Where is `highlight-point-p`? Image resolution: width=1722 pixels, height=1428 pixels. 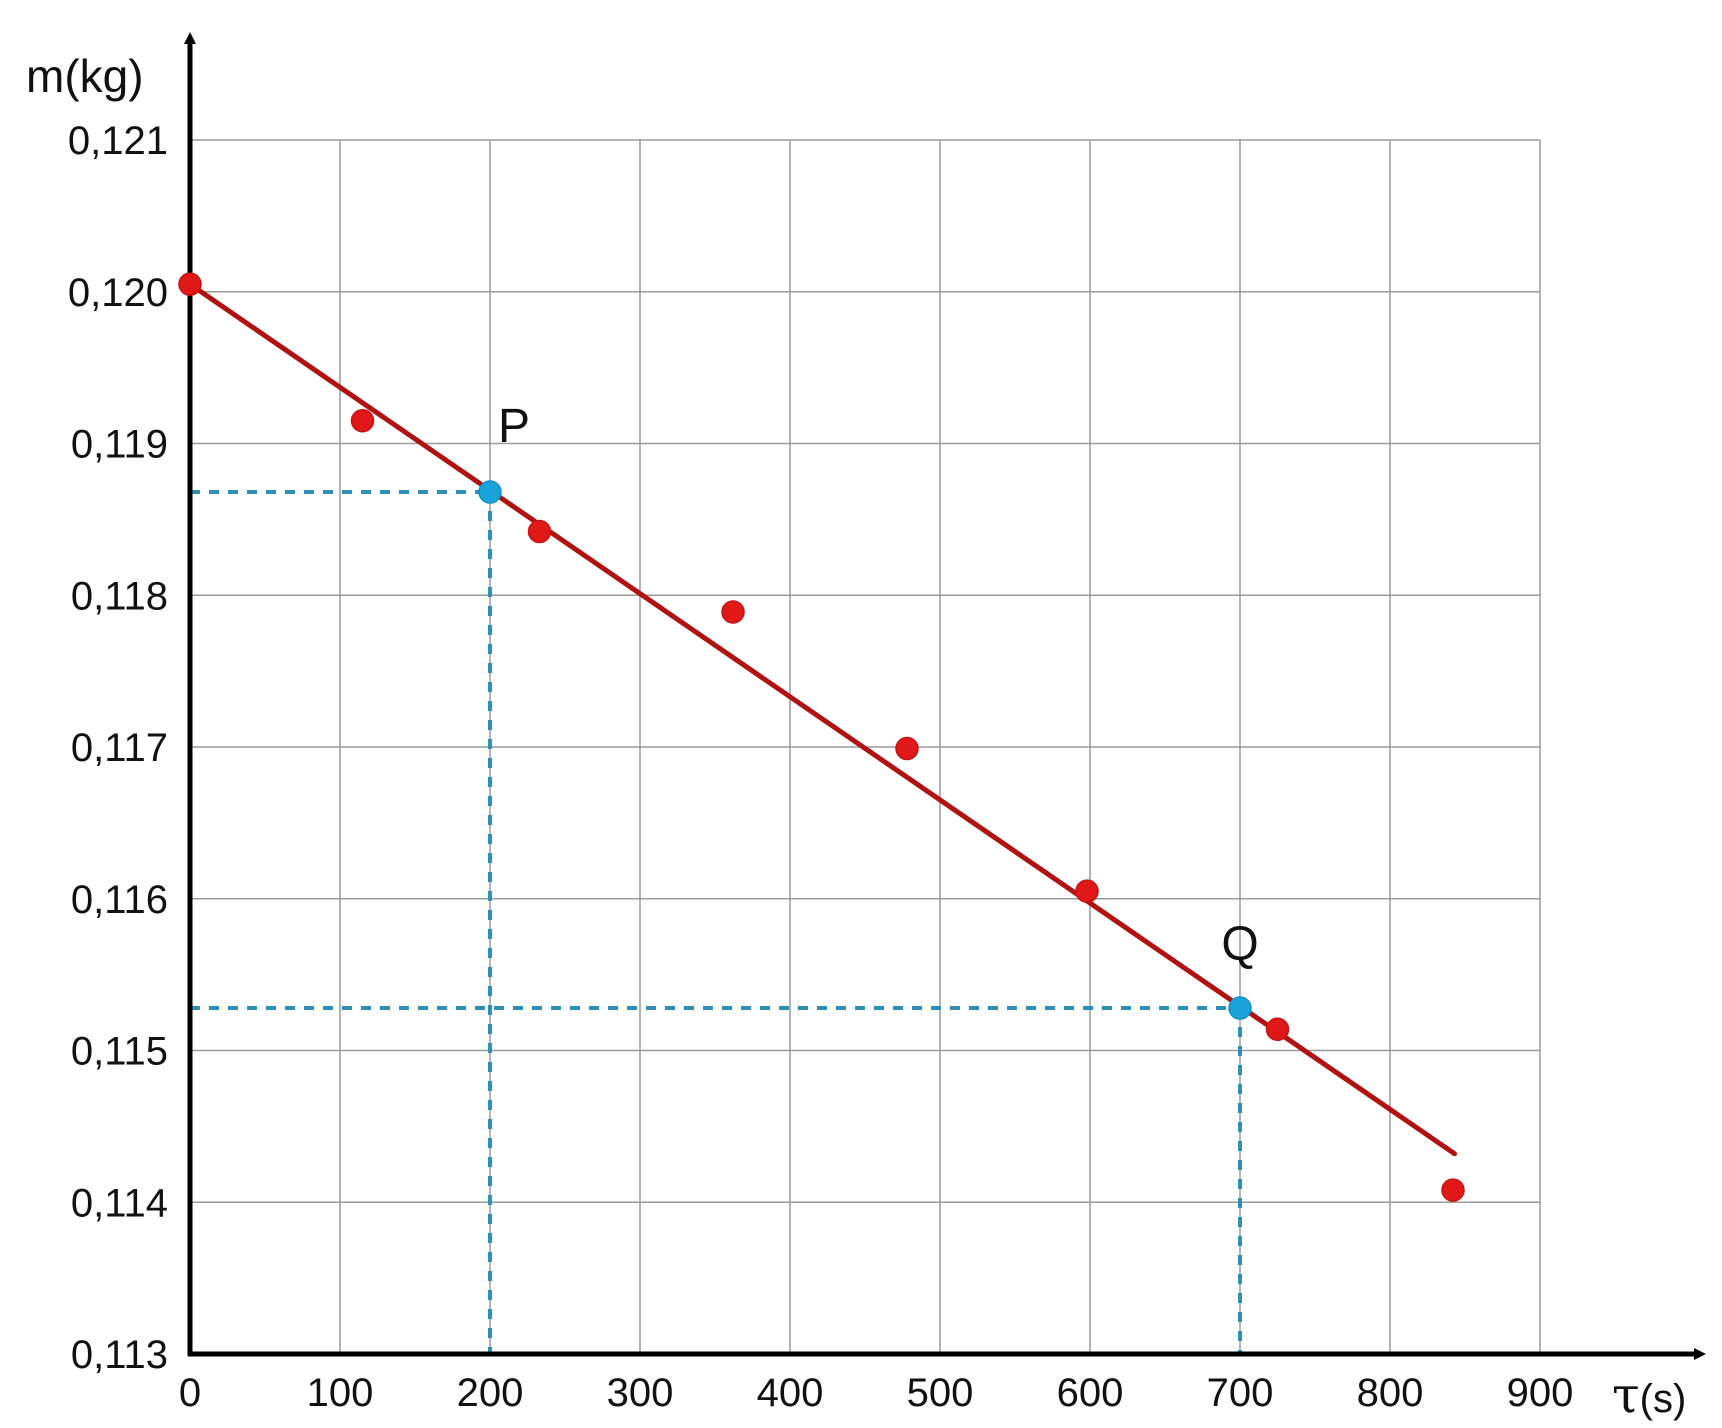
highlight-point-p is located at coordinates (490, 492).